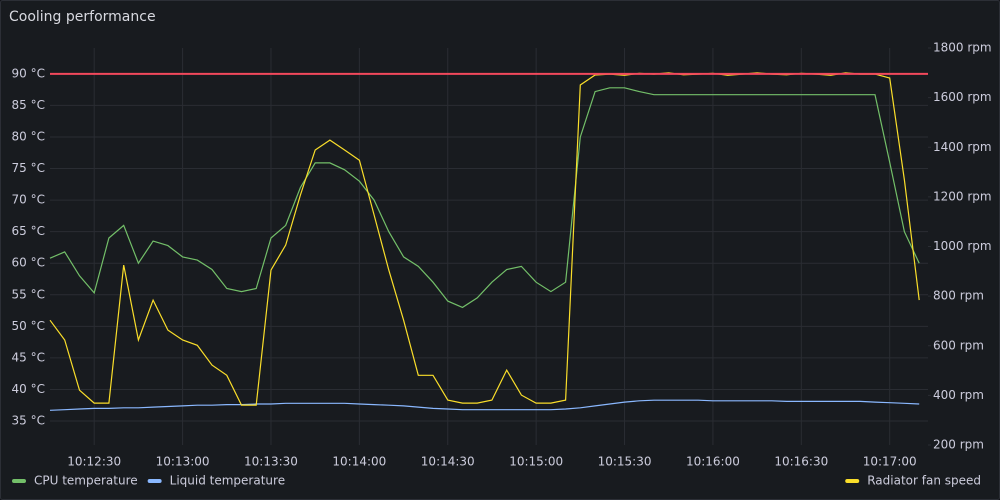  Describe the element at coordinates (924, 481) in the screenshot. I see `legend-label: Radiator fan speed` at that location.